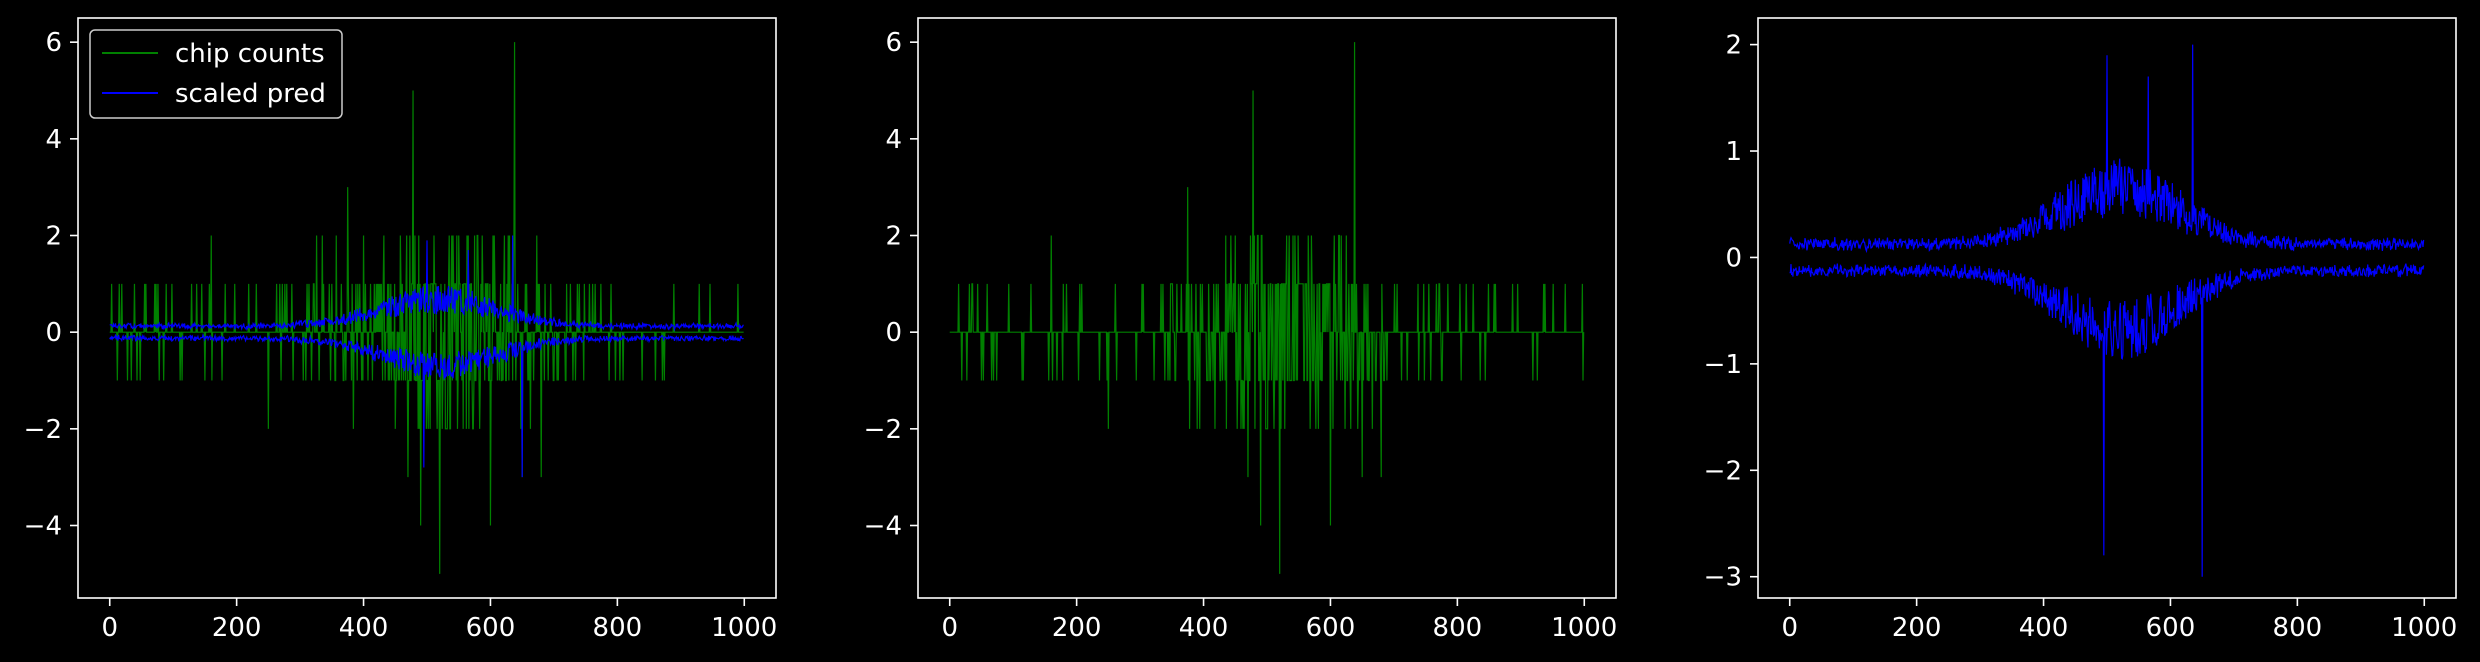 The image size is (2480, 662). What do you see at coordinates (53, 333) in the screenshot?
I see `left-y-tick-label: 0` at bounding box center [53, 333].